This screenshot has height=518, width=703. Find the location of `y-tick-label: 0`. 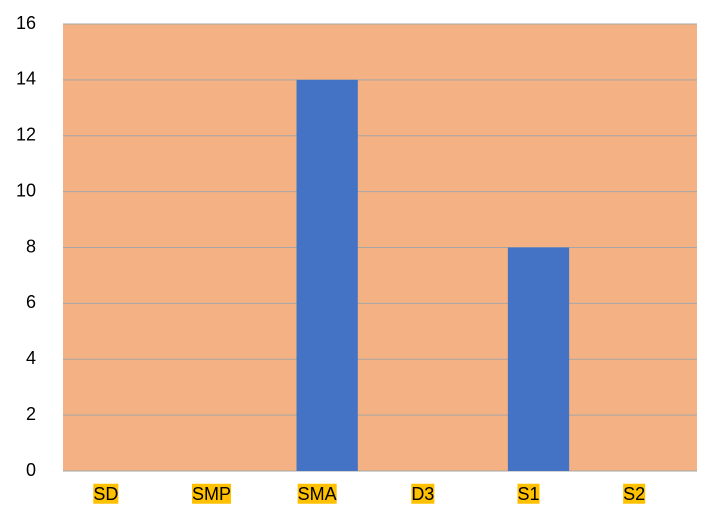

y-tick-label: 0 is located at coordinates (31, 470).